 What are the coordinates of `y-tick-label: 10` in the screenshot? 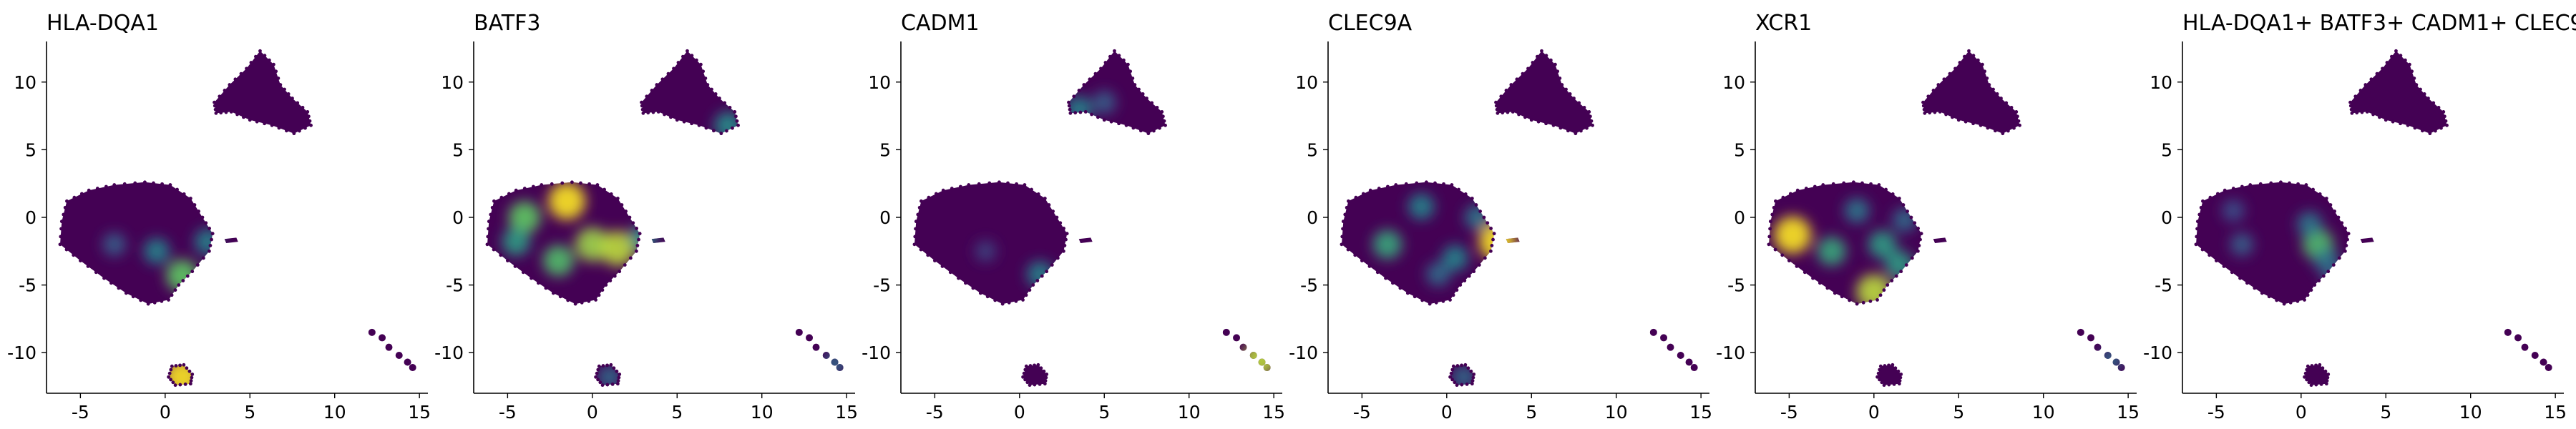 It's located at (1733, 82).